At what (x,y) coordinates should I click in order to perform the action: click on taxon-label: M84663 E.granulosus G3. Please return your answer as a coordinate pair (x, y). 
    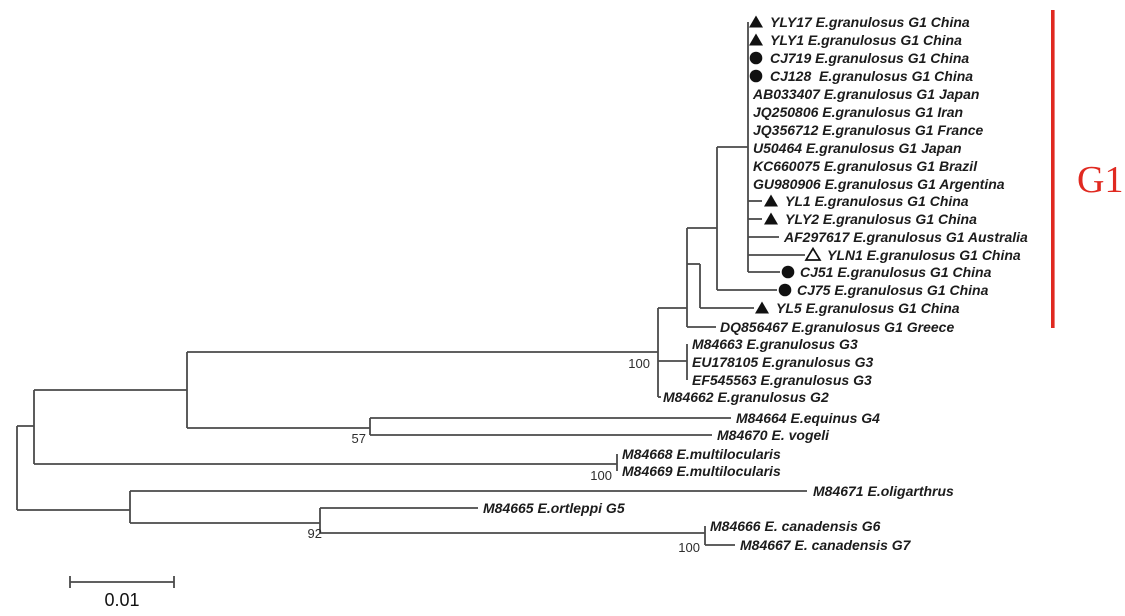
    Looking at the image, I should click on (775, 344).